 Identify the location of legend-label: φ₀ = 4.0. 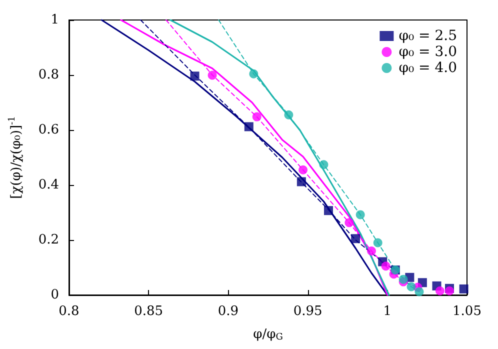
(427, 68).